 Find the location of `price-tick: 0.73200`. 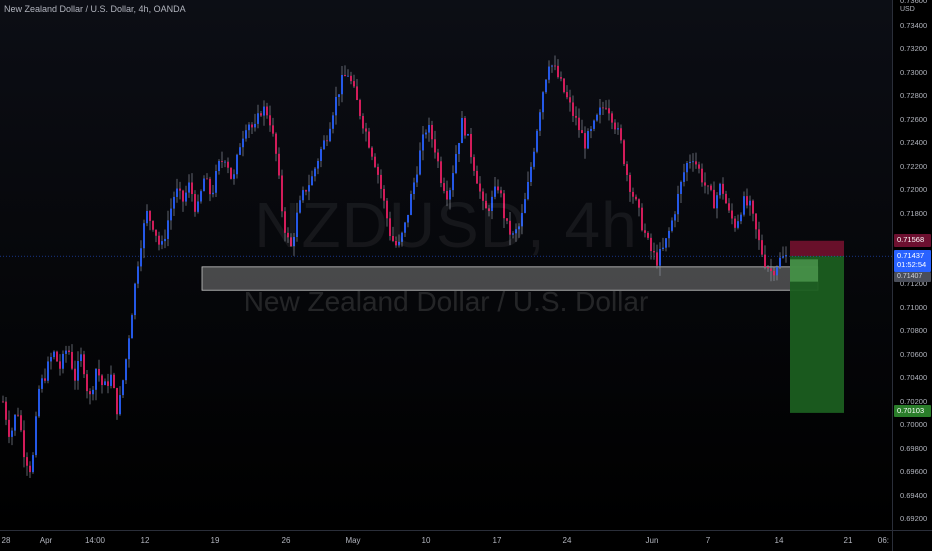

price-tick: 0.73200 is located at coordinates (914, 48).